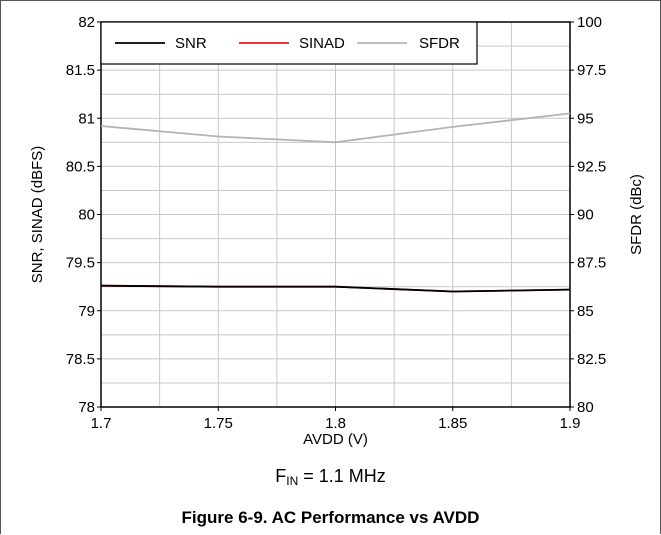 The height and width of the screenshot is (535, 661). I want to click on y-tick-label: 82, so click(86, 22).